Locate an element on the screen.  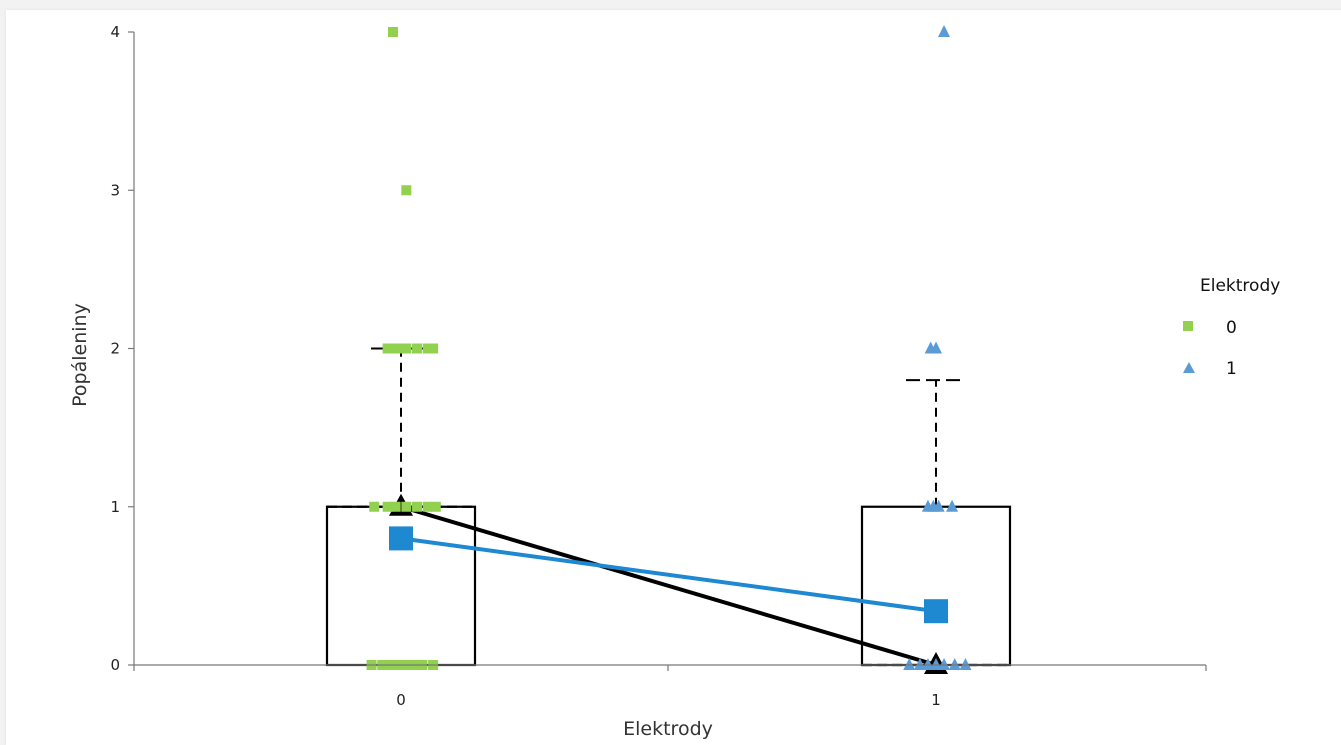
legend-label-1: 1 is located at coordinates (1231, 369).